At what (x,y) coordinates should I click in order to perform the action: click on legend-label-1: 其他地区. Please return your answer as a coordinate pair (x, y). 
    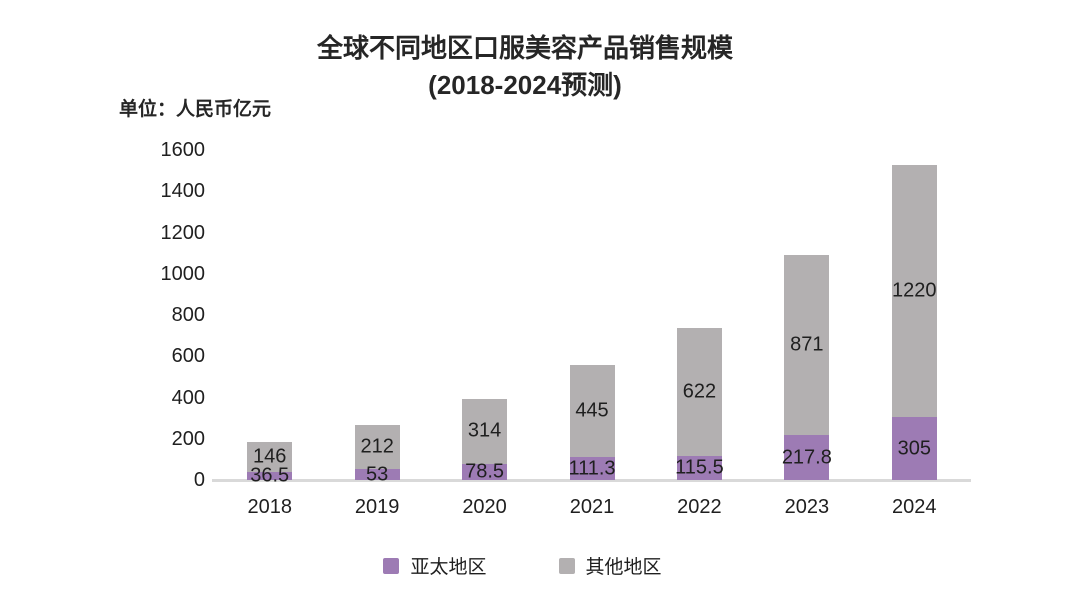
    Looking at the image, I should click on (623, 567).